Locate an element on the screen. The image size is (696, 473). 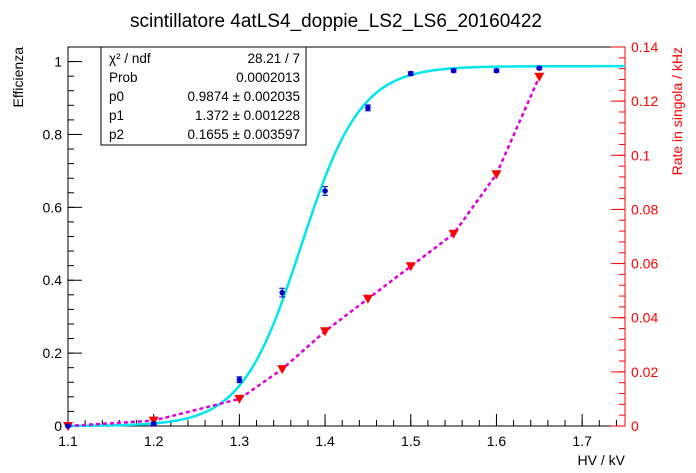
x-tick-label: 1.5 is located at coordinates (411, 441).